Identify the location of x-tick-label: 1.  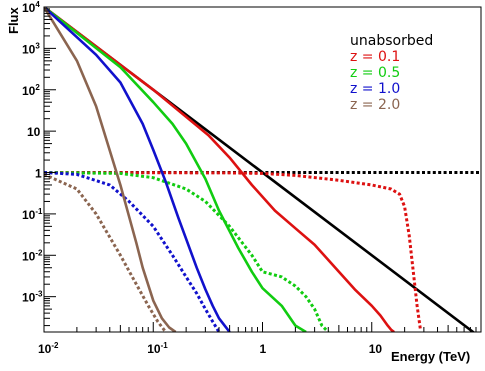
(263, 349).